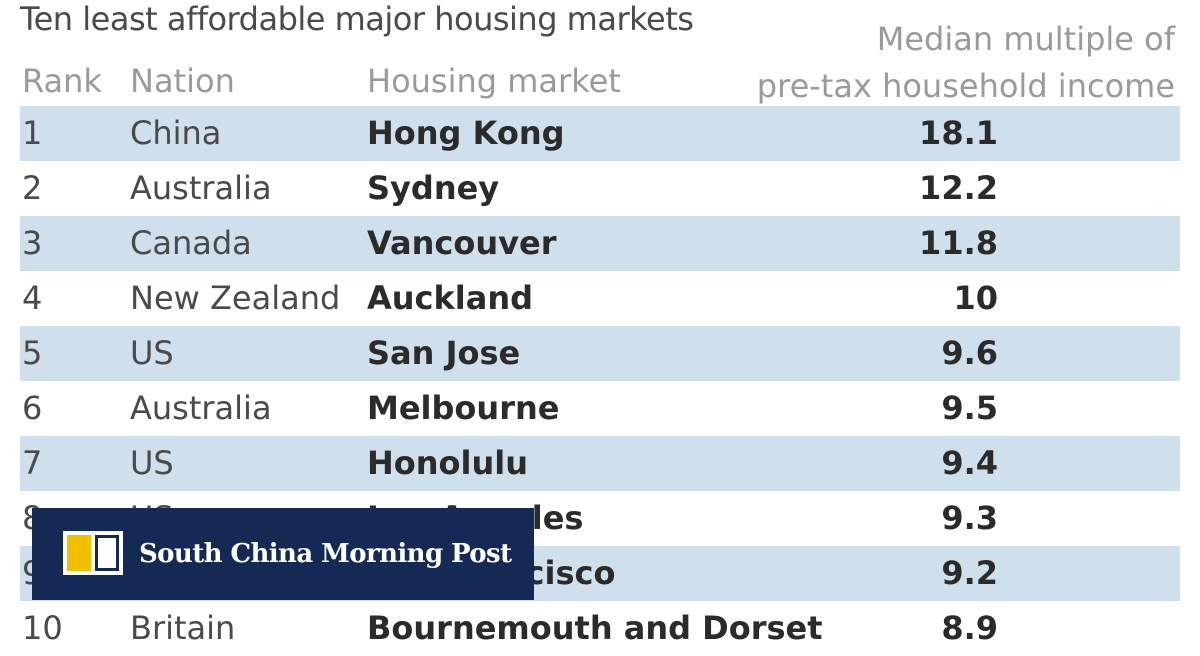 The width and height of the screenshot is (1200, 656). Describe the element at coordinates (433, 188) in the screenshot. I see `market-cell: Sydney` at that location.